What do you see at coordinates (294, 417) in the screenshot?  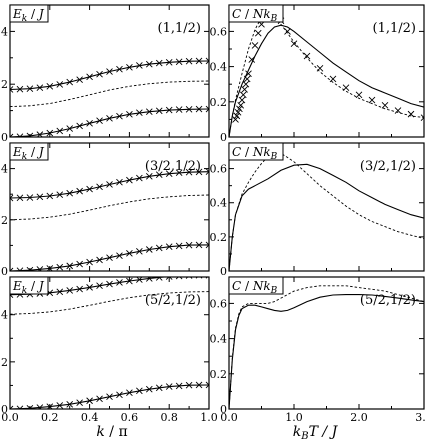 I see `x-tick-label: 1.0` at bounding box center [294, 417].